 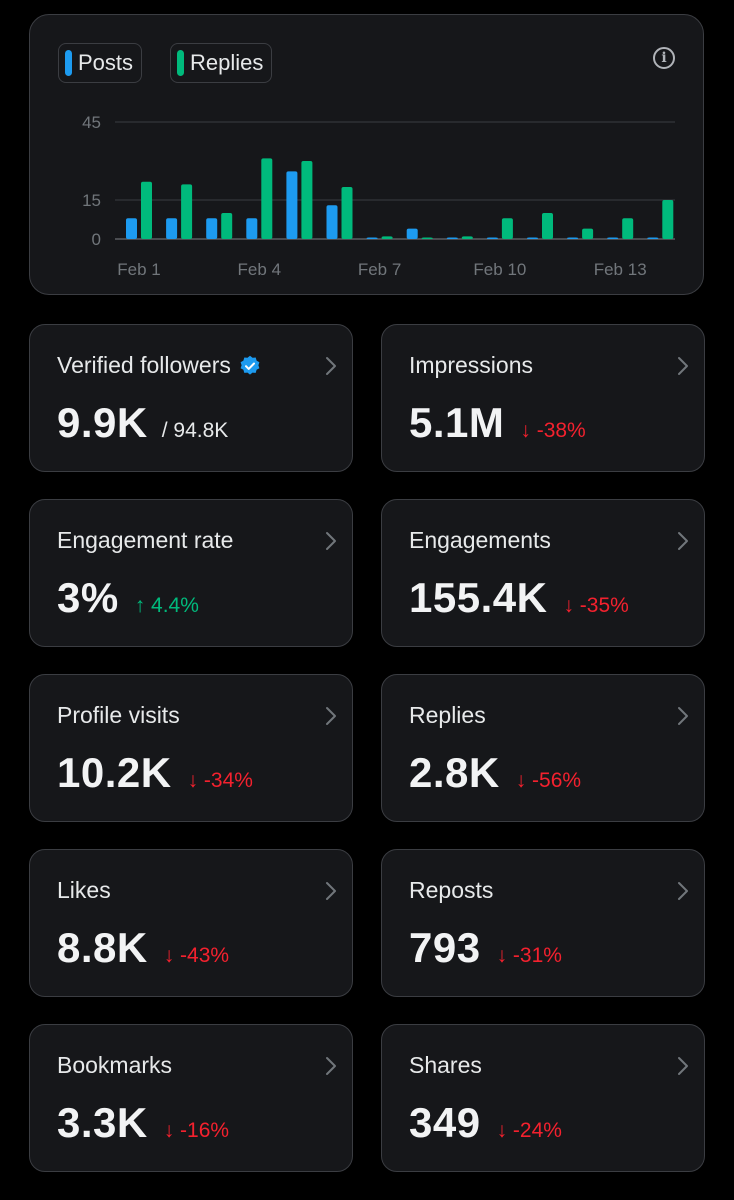 I want to click on stat-title-label: Impressions, so click(x=471, y=365).